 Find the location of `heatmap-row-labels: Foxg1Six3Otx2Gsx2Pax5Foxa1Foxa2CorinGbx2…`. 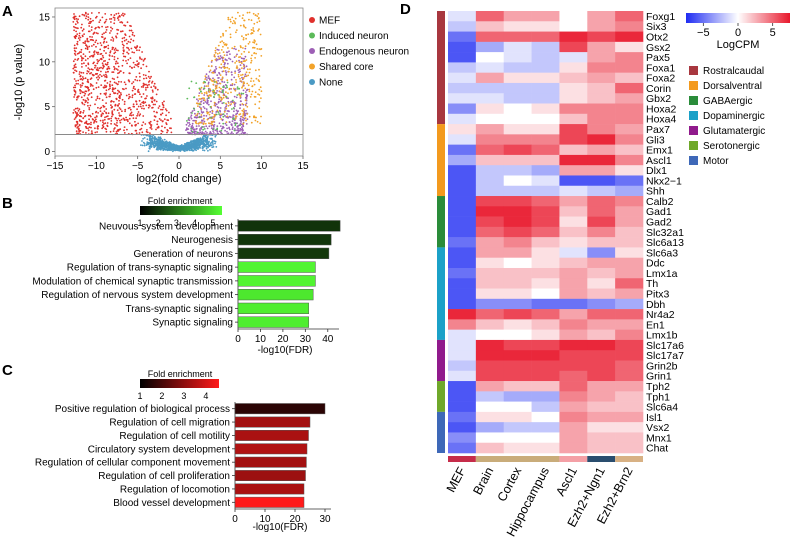

heatmap-row-labels: Foxg1Six3Otx2Gsx2Pax5Foxa1Foxa2CorinGbx2… is located at coordinates (665, 233).